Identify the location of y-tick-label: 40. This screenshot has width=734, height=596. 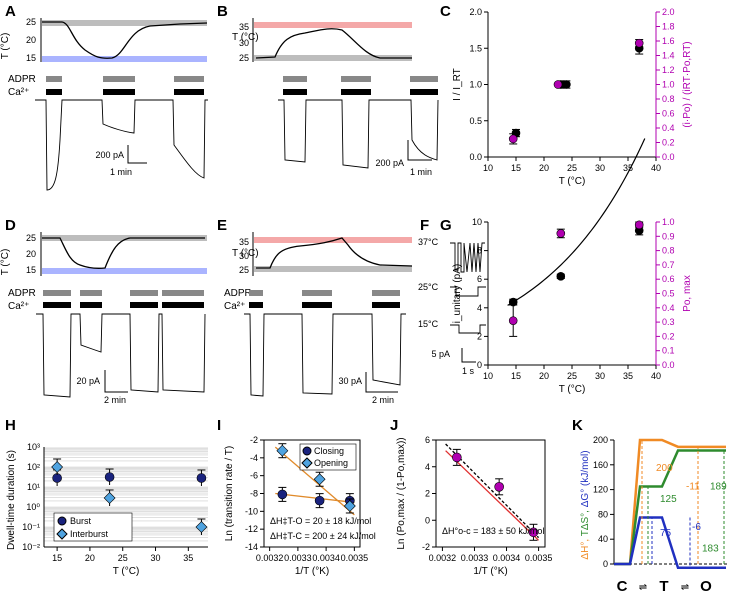
(603, 539).